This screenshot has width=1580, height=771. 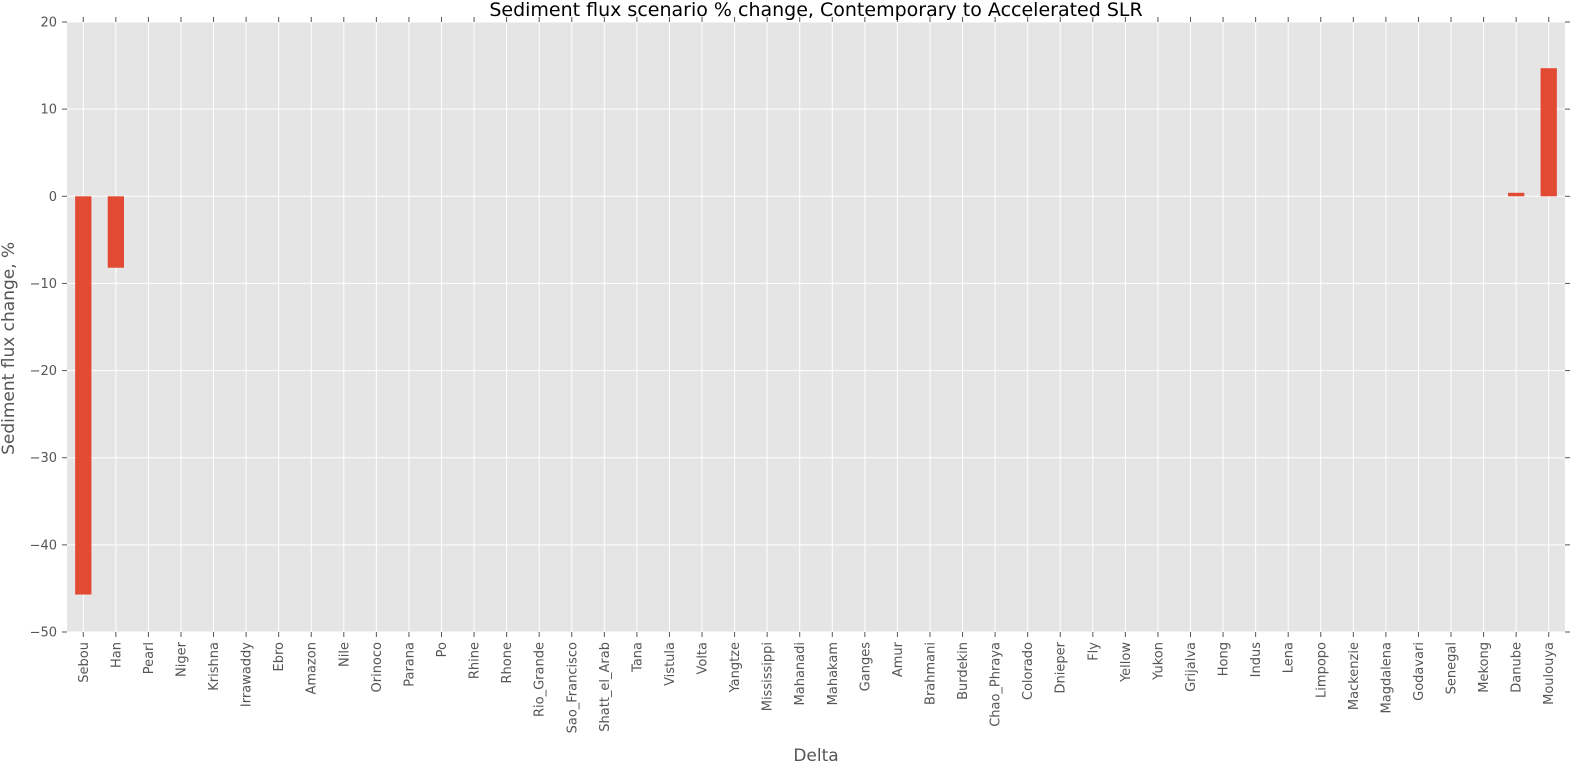 I want to click on x-tick-label: Yangtze, so click(x=735, y=668).